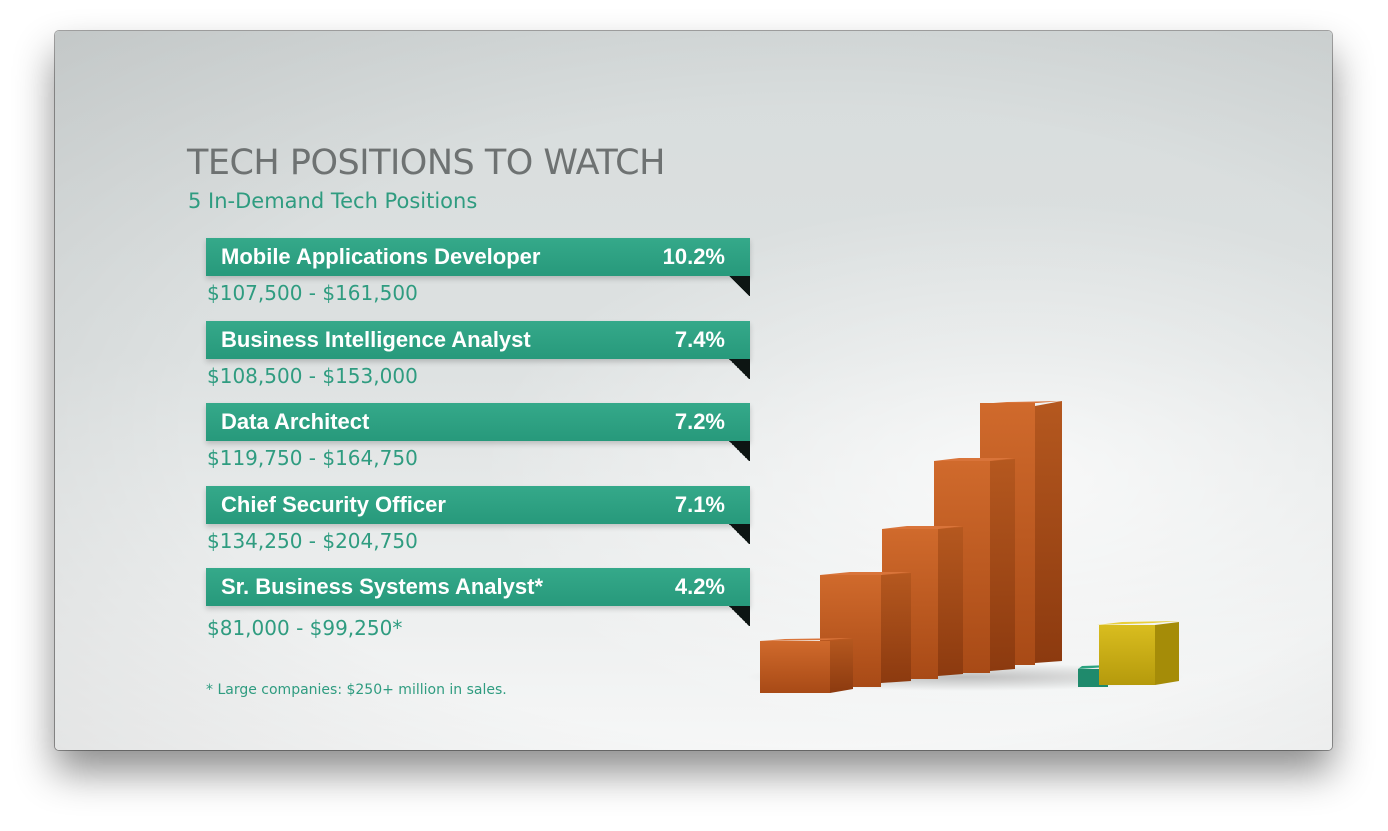 The height and width of the screenshot is (831, 1388). I want to click on yellow-block, so click(1138, 653).